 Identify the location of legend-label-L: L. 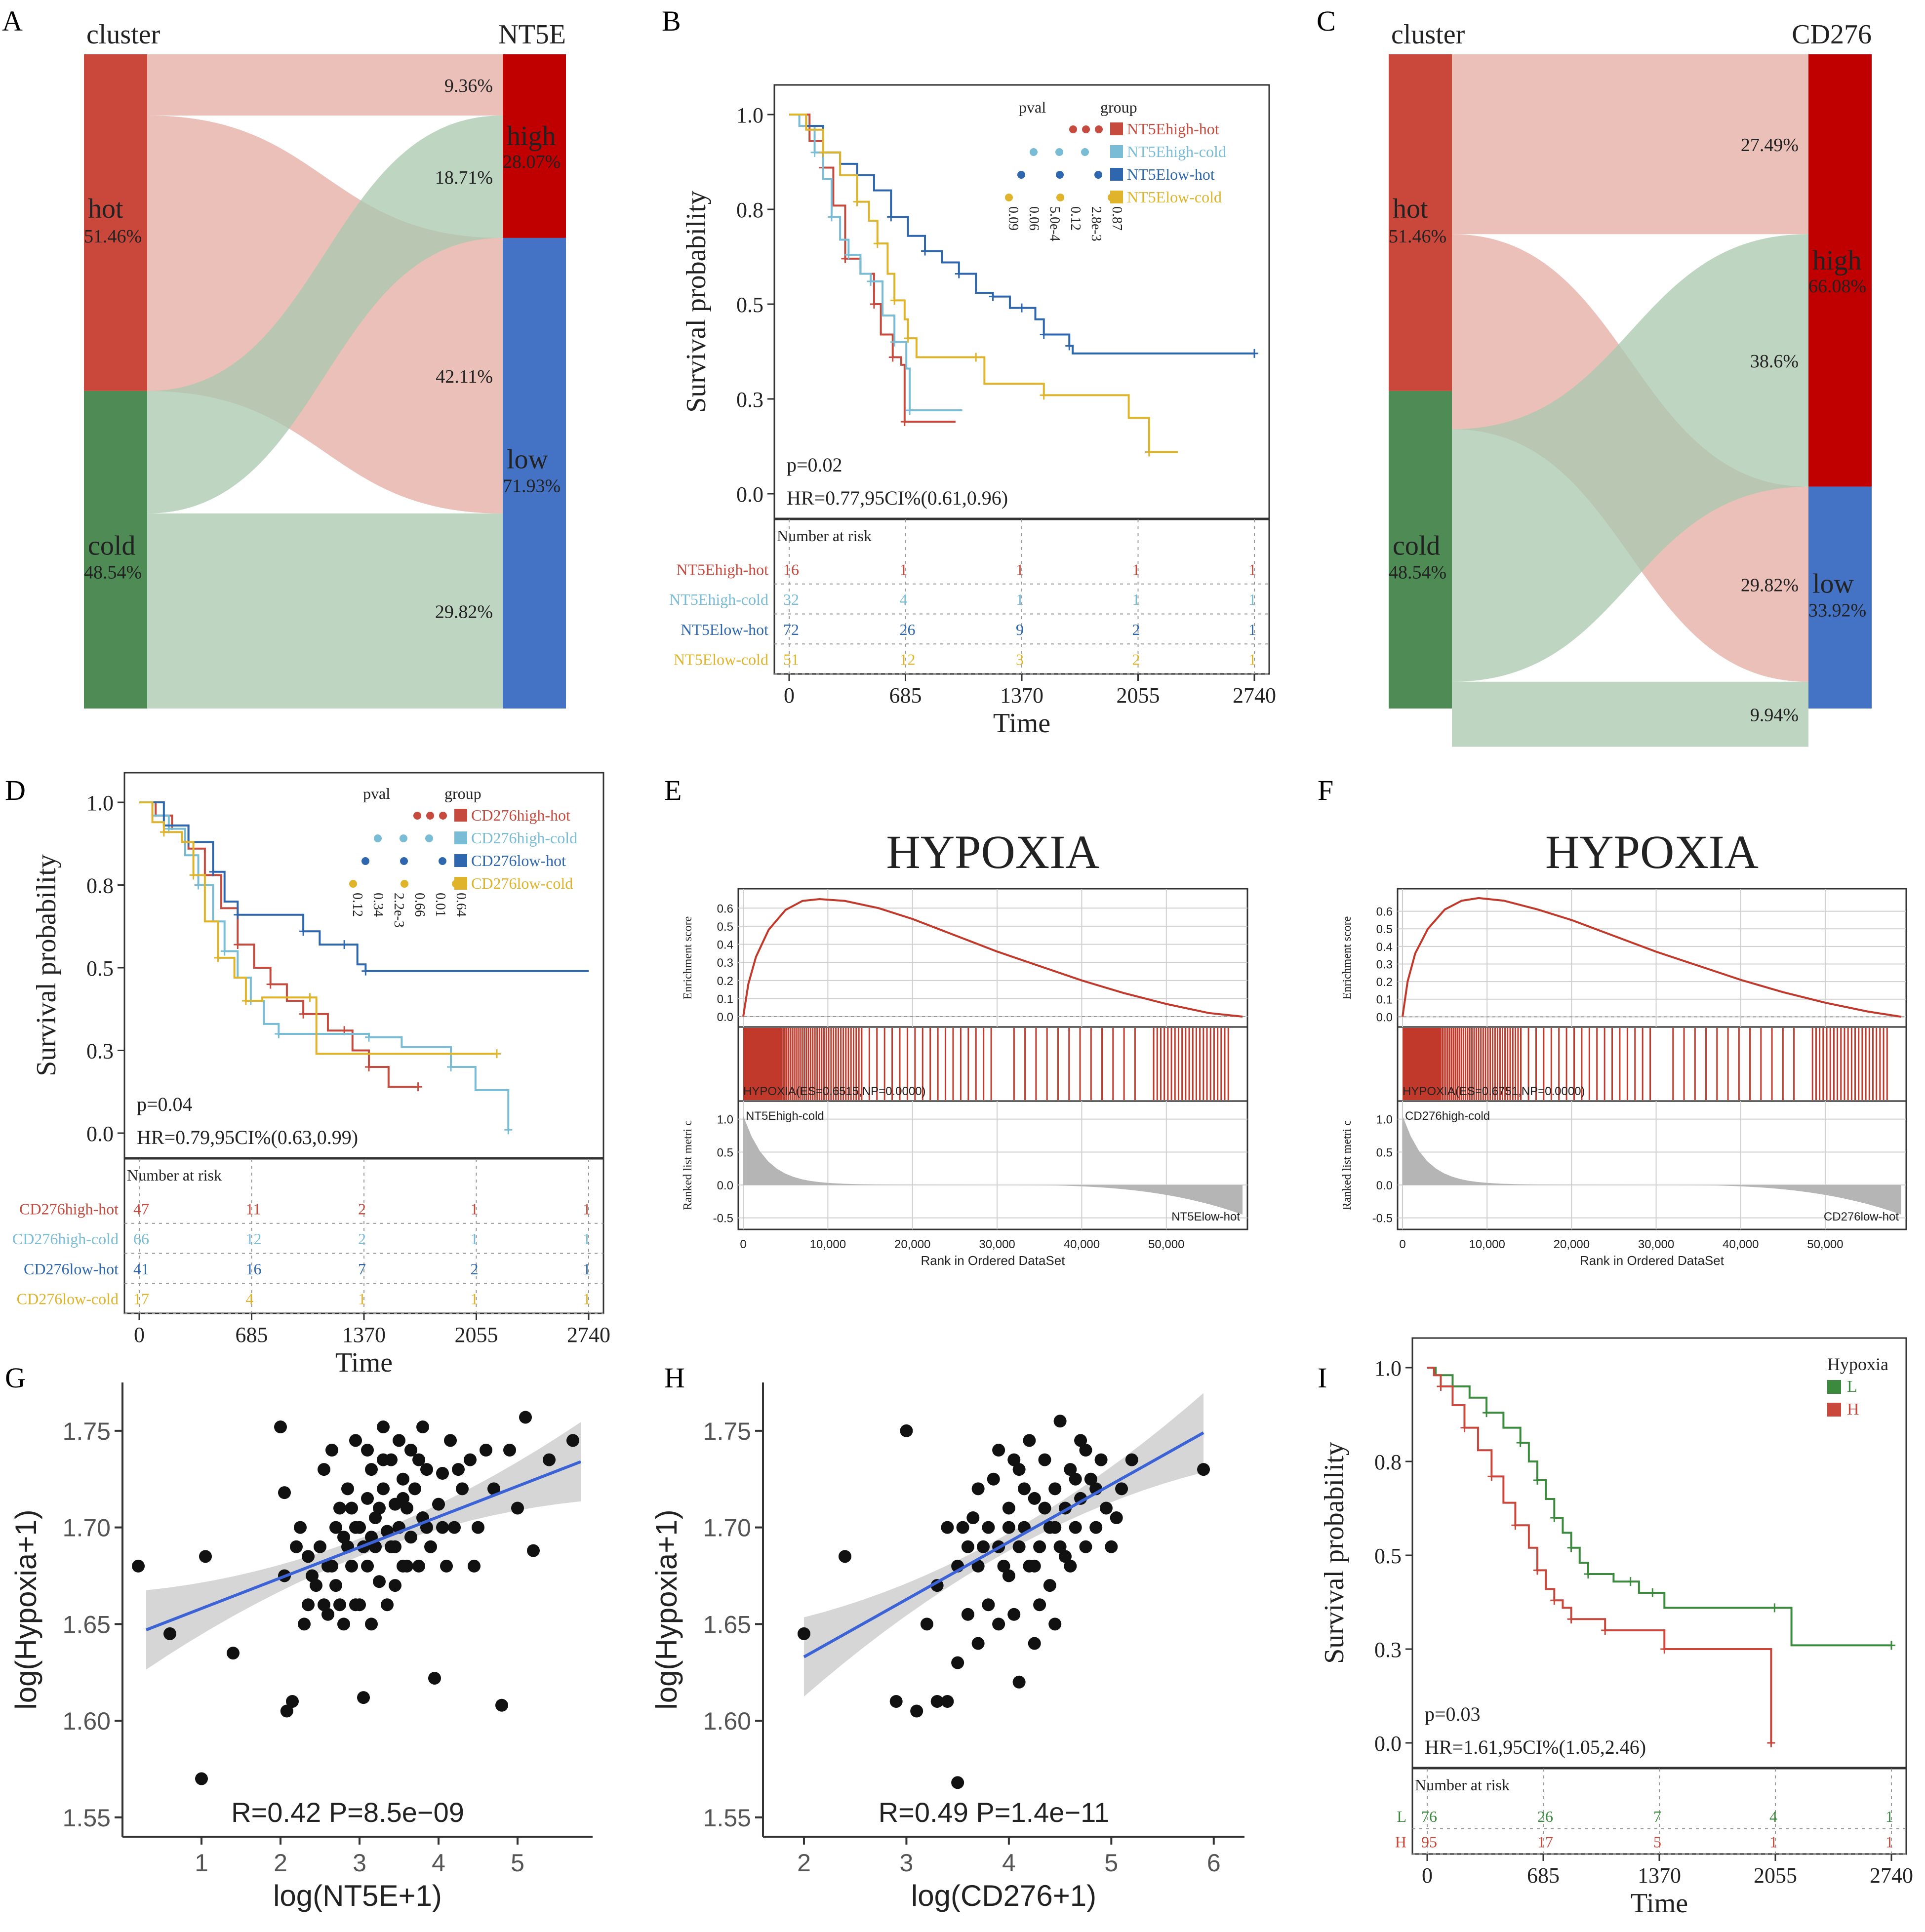
(1852, 1387).